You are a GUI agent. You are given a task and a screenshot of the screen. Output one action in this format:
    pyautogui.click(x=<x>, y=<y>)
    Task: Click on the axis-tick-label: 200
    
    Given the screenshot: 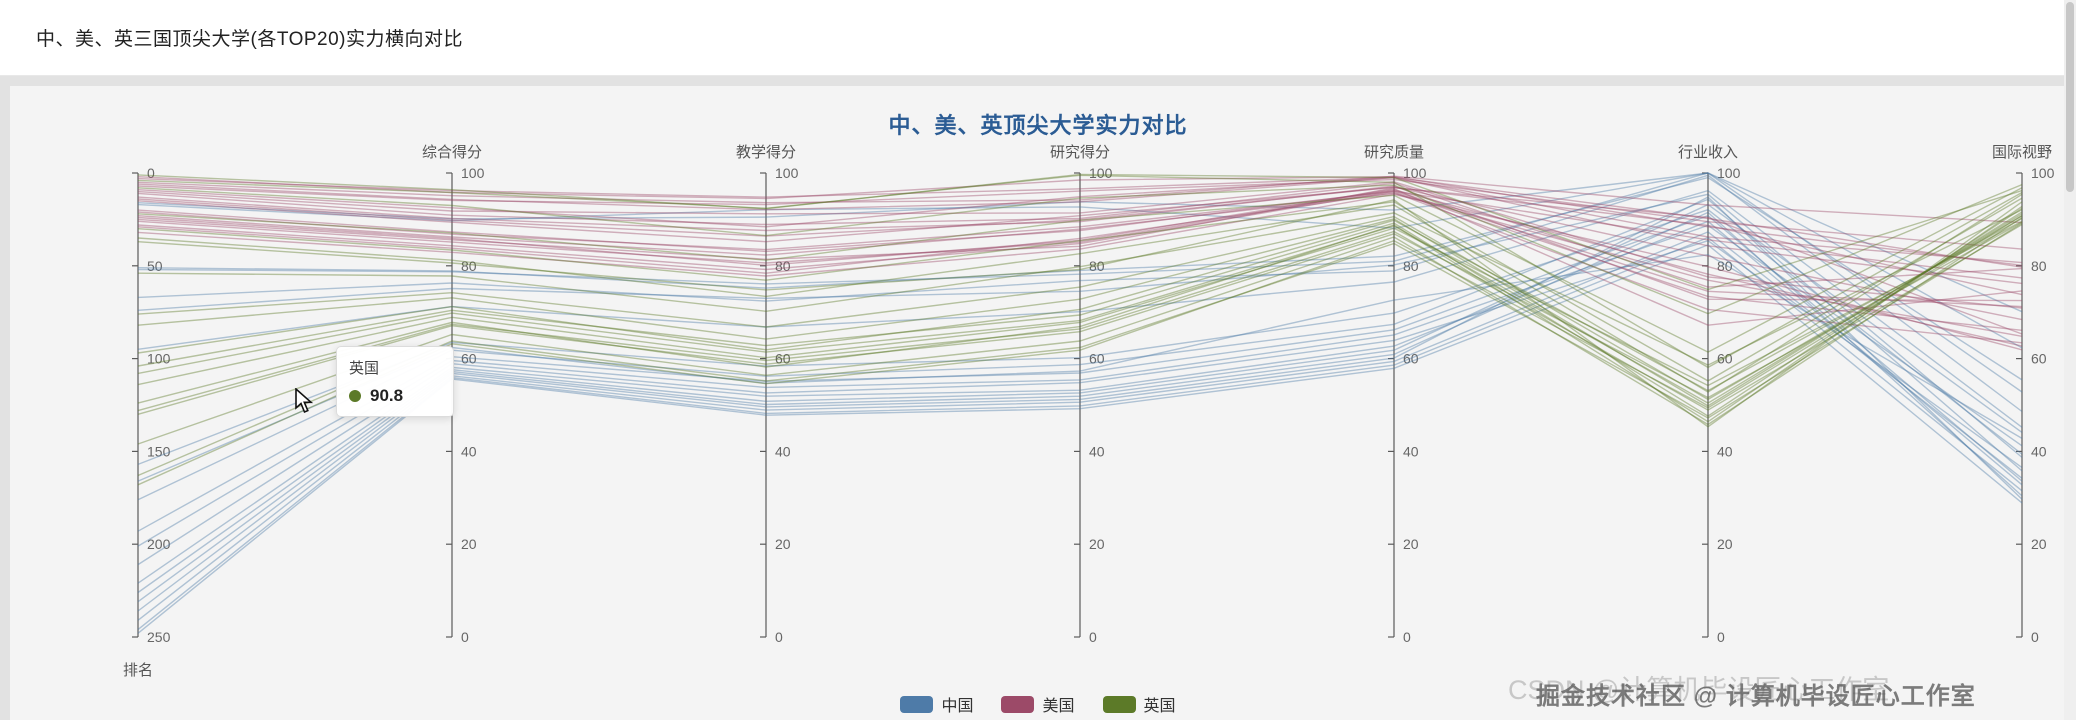 What is the action you would take?
    pyautogui.click(x=159, y=544)
    